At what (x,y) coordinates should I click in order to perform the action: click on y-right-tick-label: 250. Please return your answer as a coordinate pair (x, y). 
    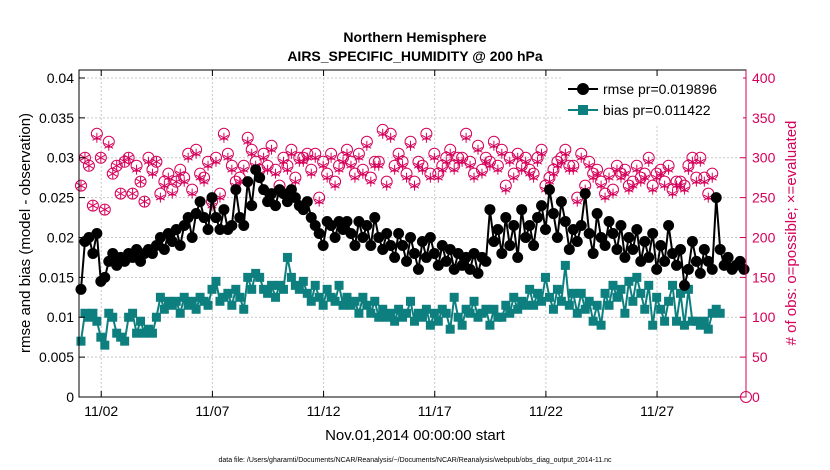
    Looking at the image, I should click on (764, 198).